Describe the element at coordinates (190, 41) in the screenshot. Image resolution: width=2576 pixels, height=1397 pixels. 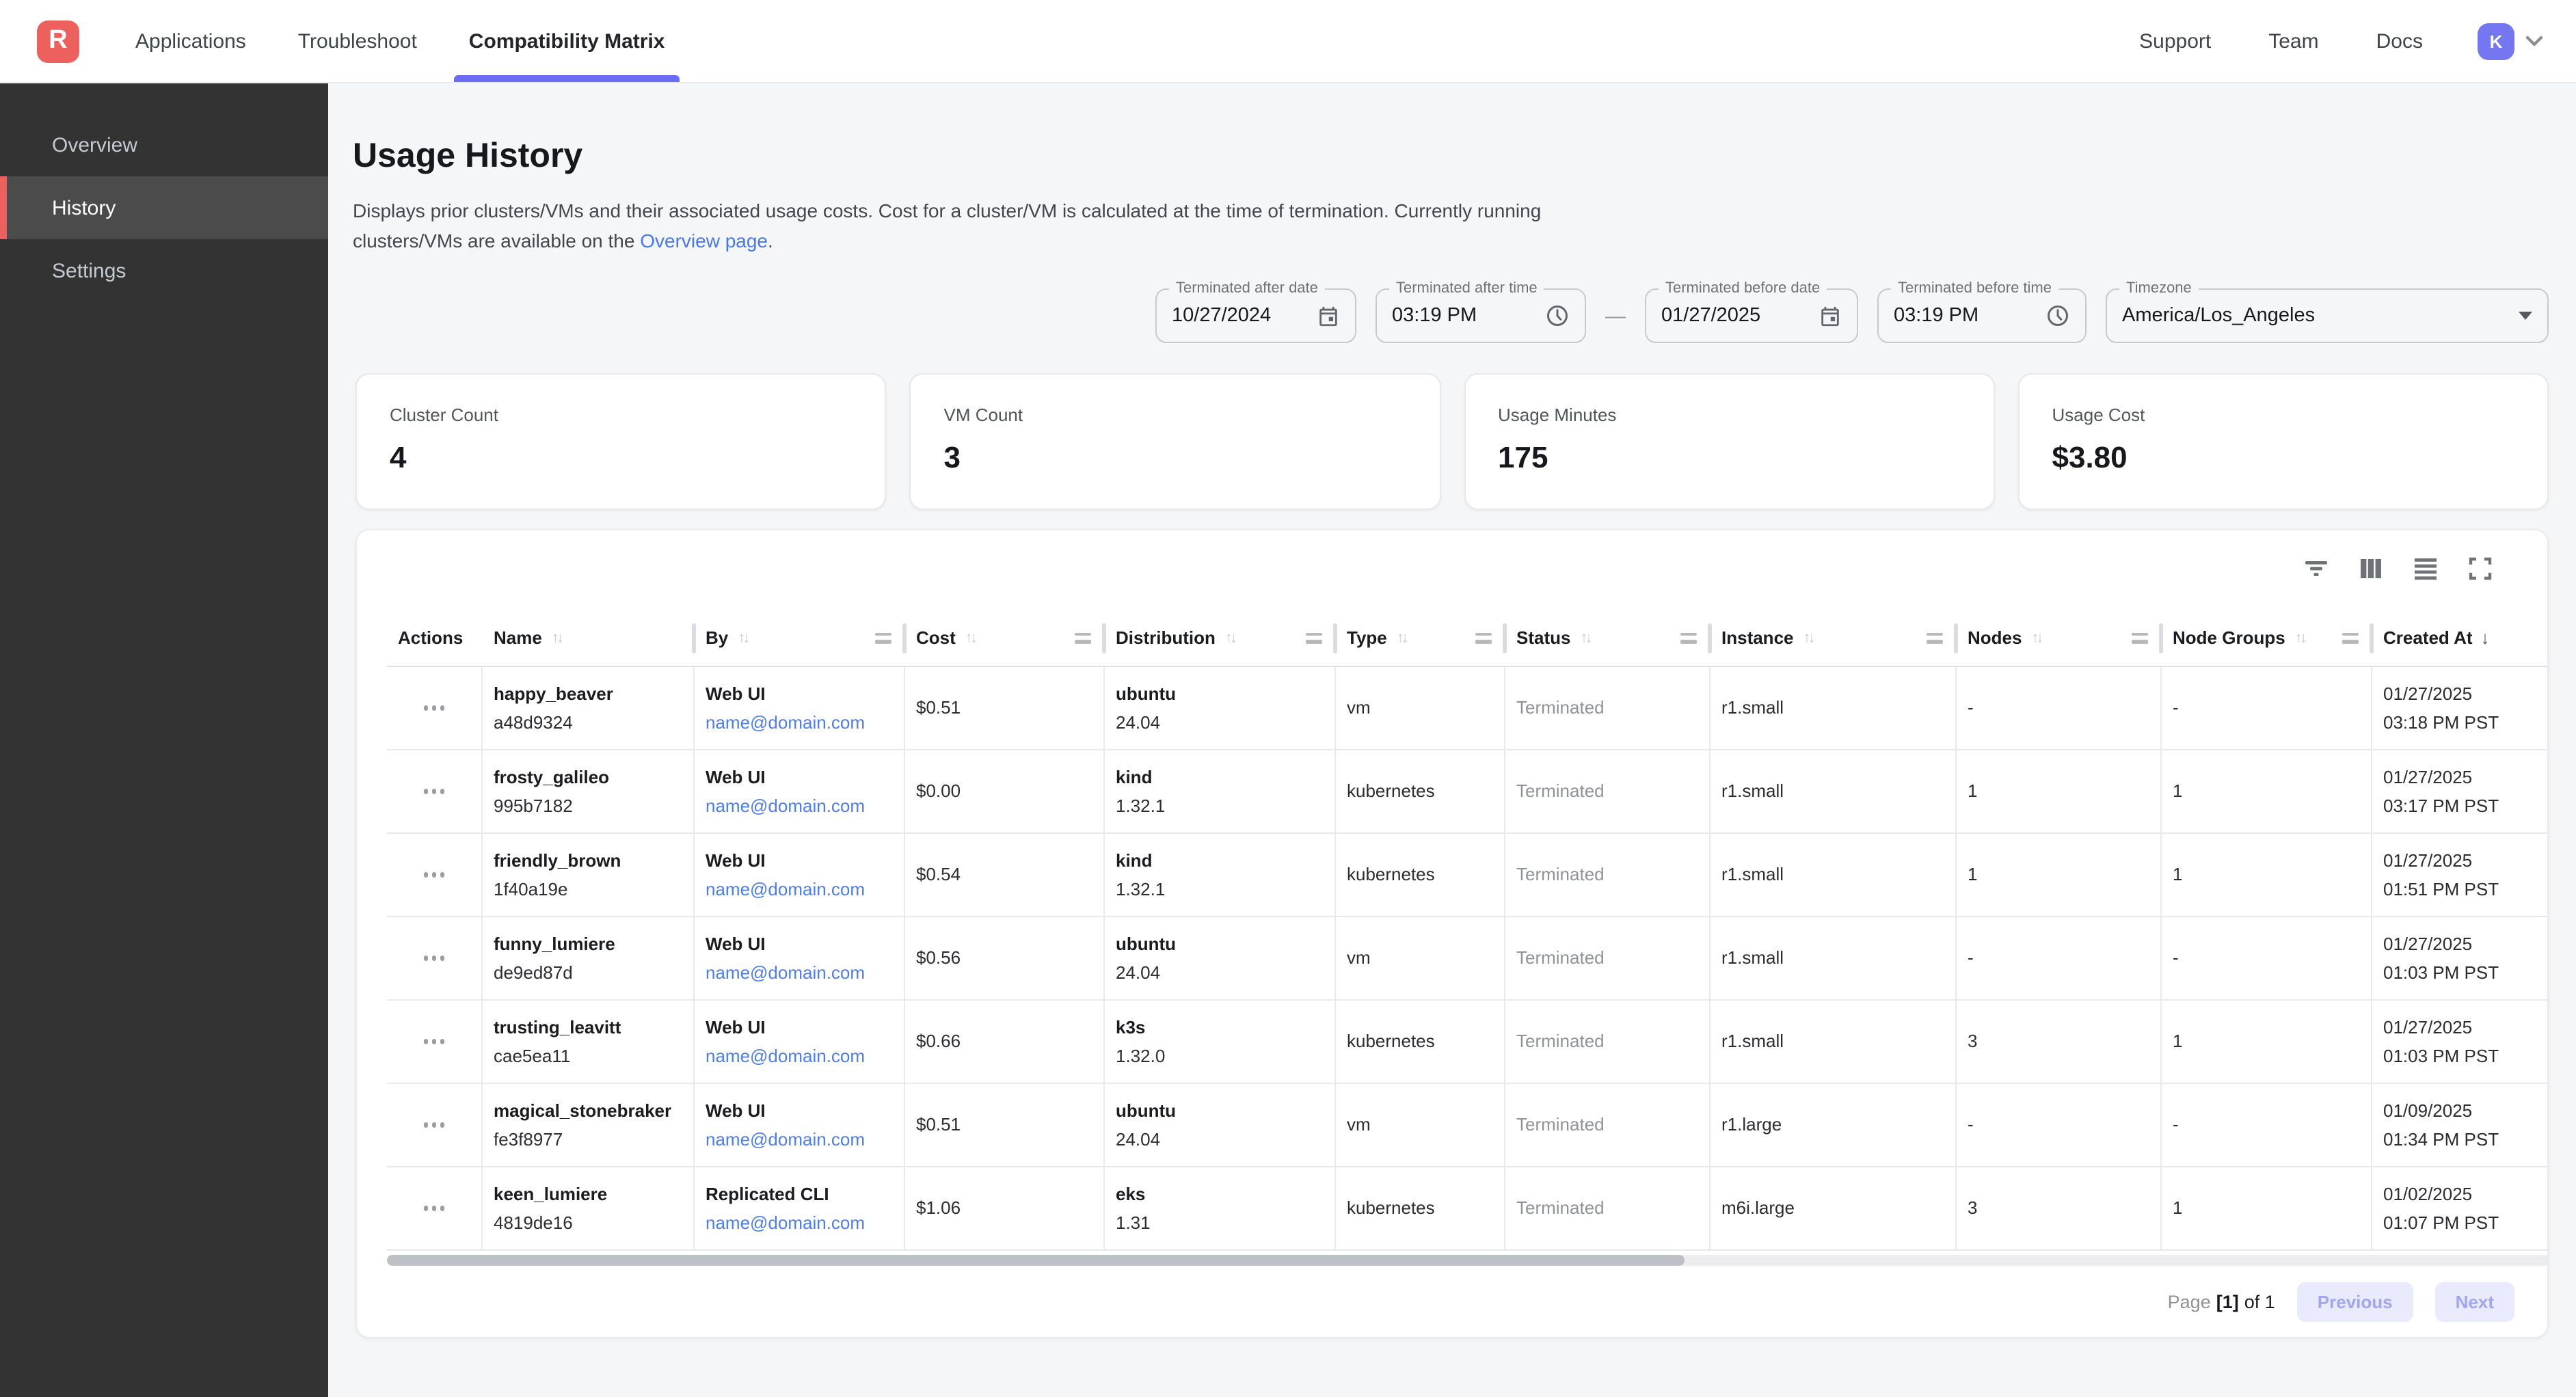
I see `tab-applications: Applications` at that location.